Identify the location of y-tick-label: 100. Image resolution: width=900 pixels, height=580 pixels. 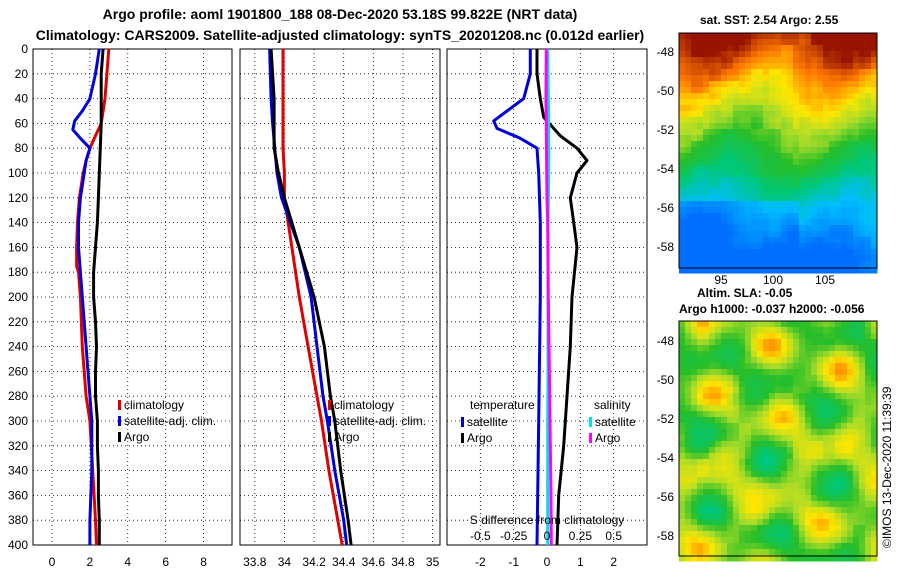
(18, 173).